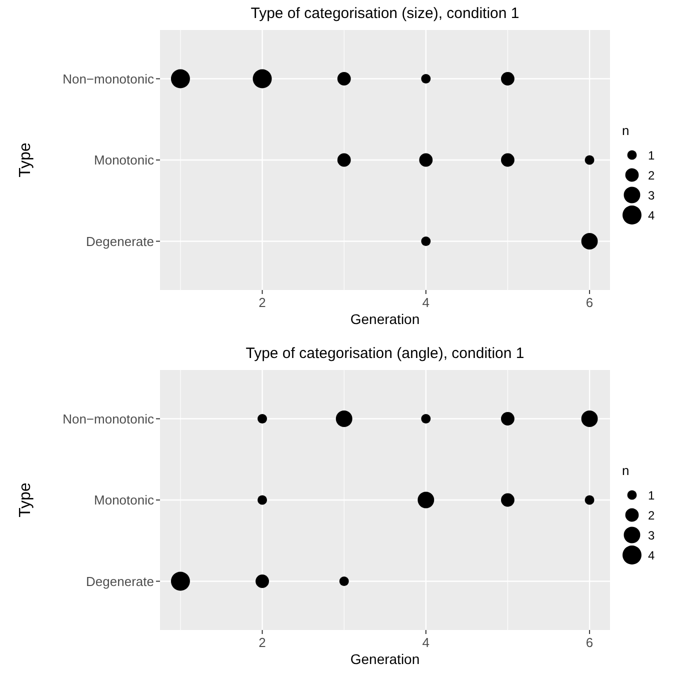  Describe the element at coordinates (385, 353) in the screenshot. I see `chart-title: Type of categorisation (angle), condition 1` at that location.